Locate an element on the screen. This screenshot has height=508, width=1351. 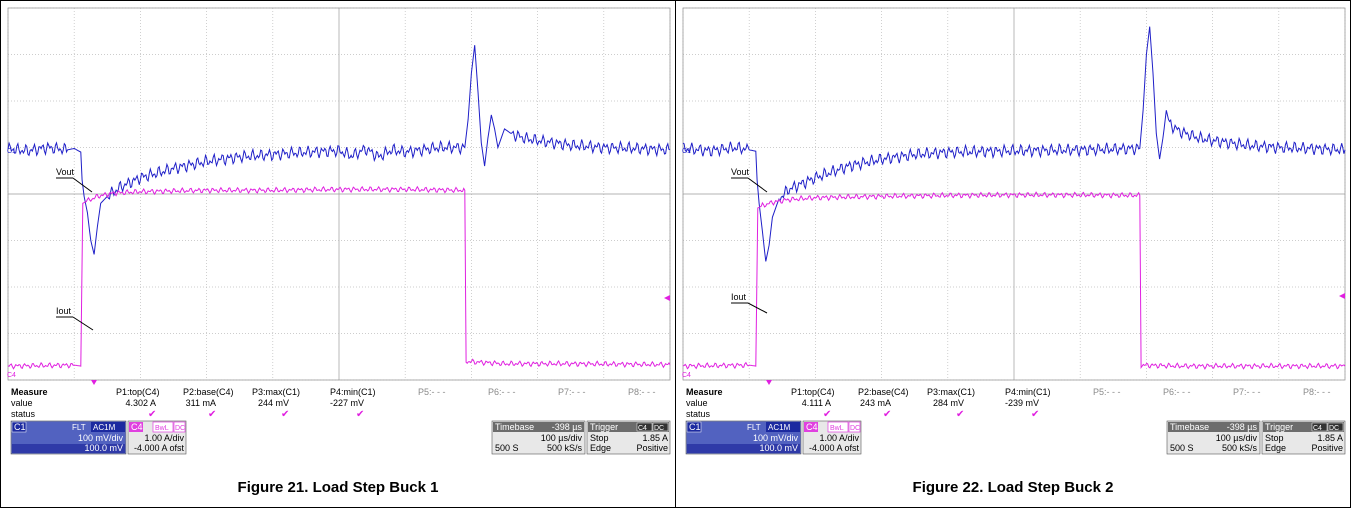
measure-param-value: 244 mV is located at coordinates (273, 403).